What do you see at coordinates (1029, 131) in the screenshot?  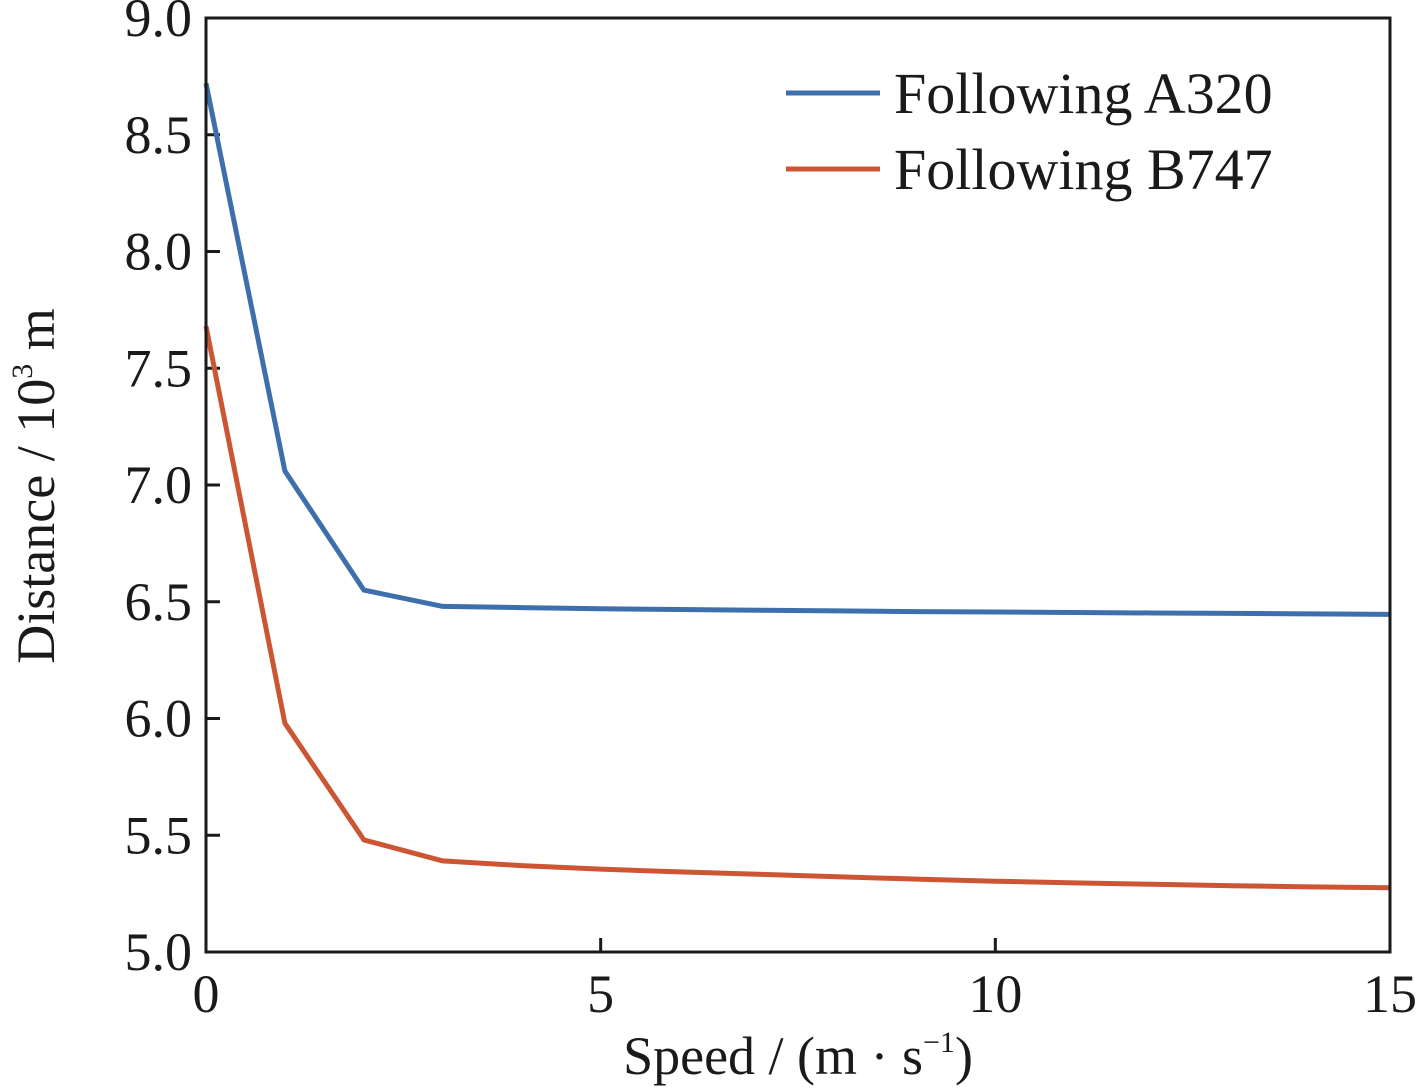 I see `legend: Following A320 Following B747` at bounding box center [1029, 131].